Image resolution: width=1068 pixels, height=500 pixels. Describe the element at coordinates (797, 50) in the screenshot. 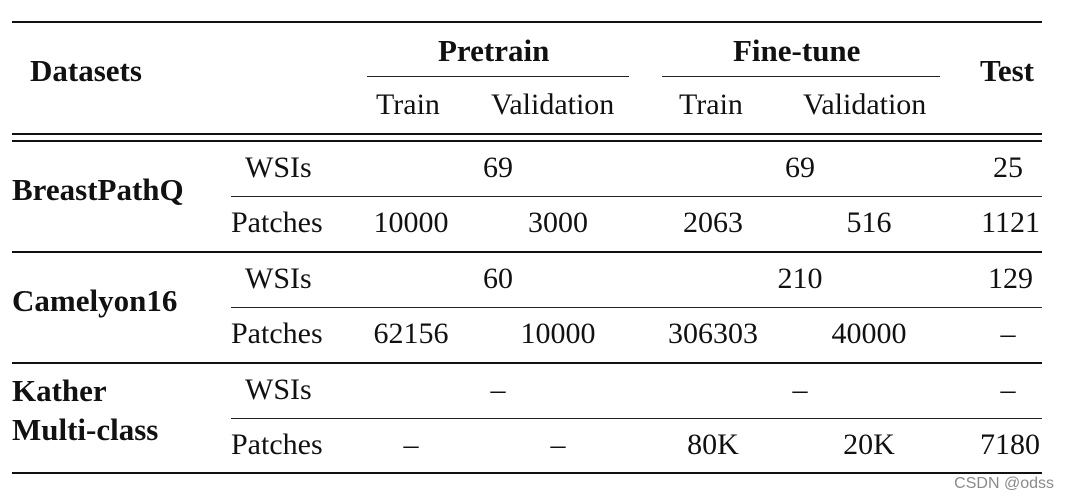

I see `header-finetune: Fine-tune` at that location.